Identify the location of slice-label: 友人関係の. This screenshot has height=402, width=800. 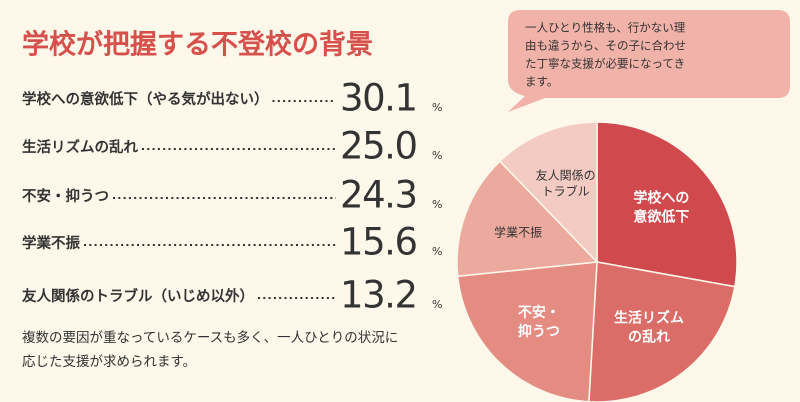
(566, 176).